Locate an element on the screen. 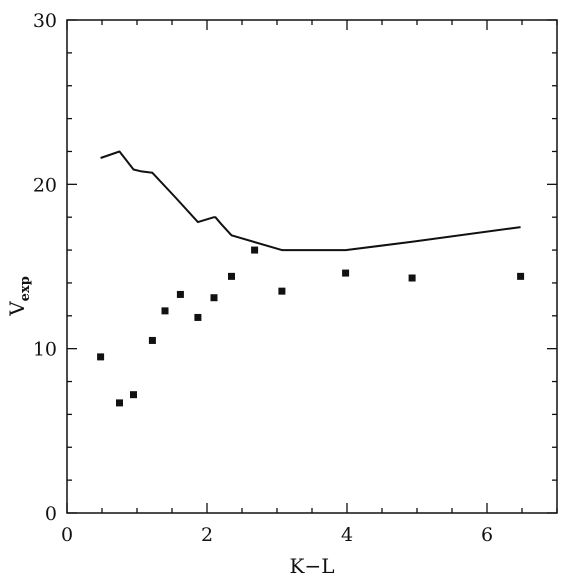 Image resolution: width=570 pixels, height=586 pixels. x-axis-title: K−L is located at coordinates (312, 566).